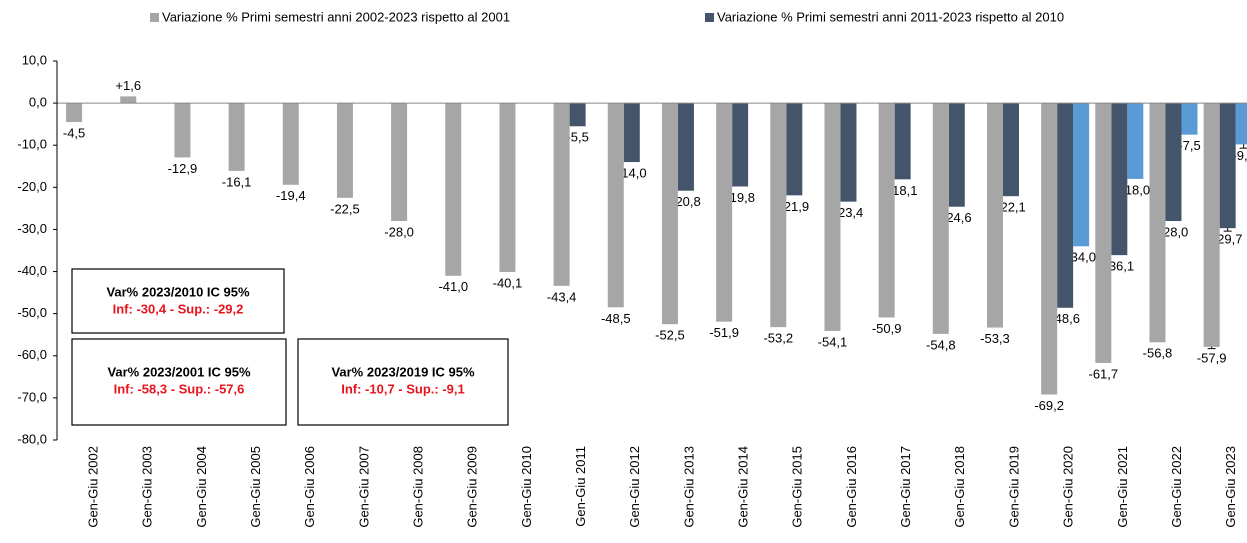  I want to click on data-label: -56,8, so click(1158, 353).